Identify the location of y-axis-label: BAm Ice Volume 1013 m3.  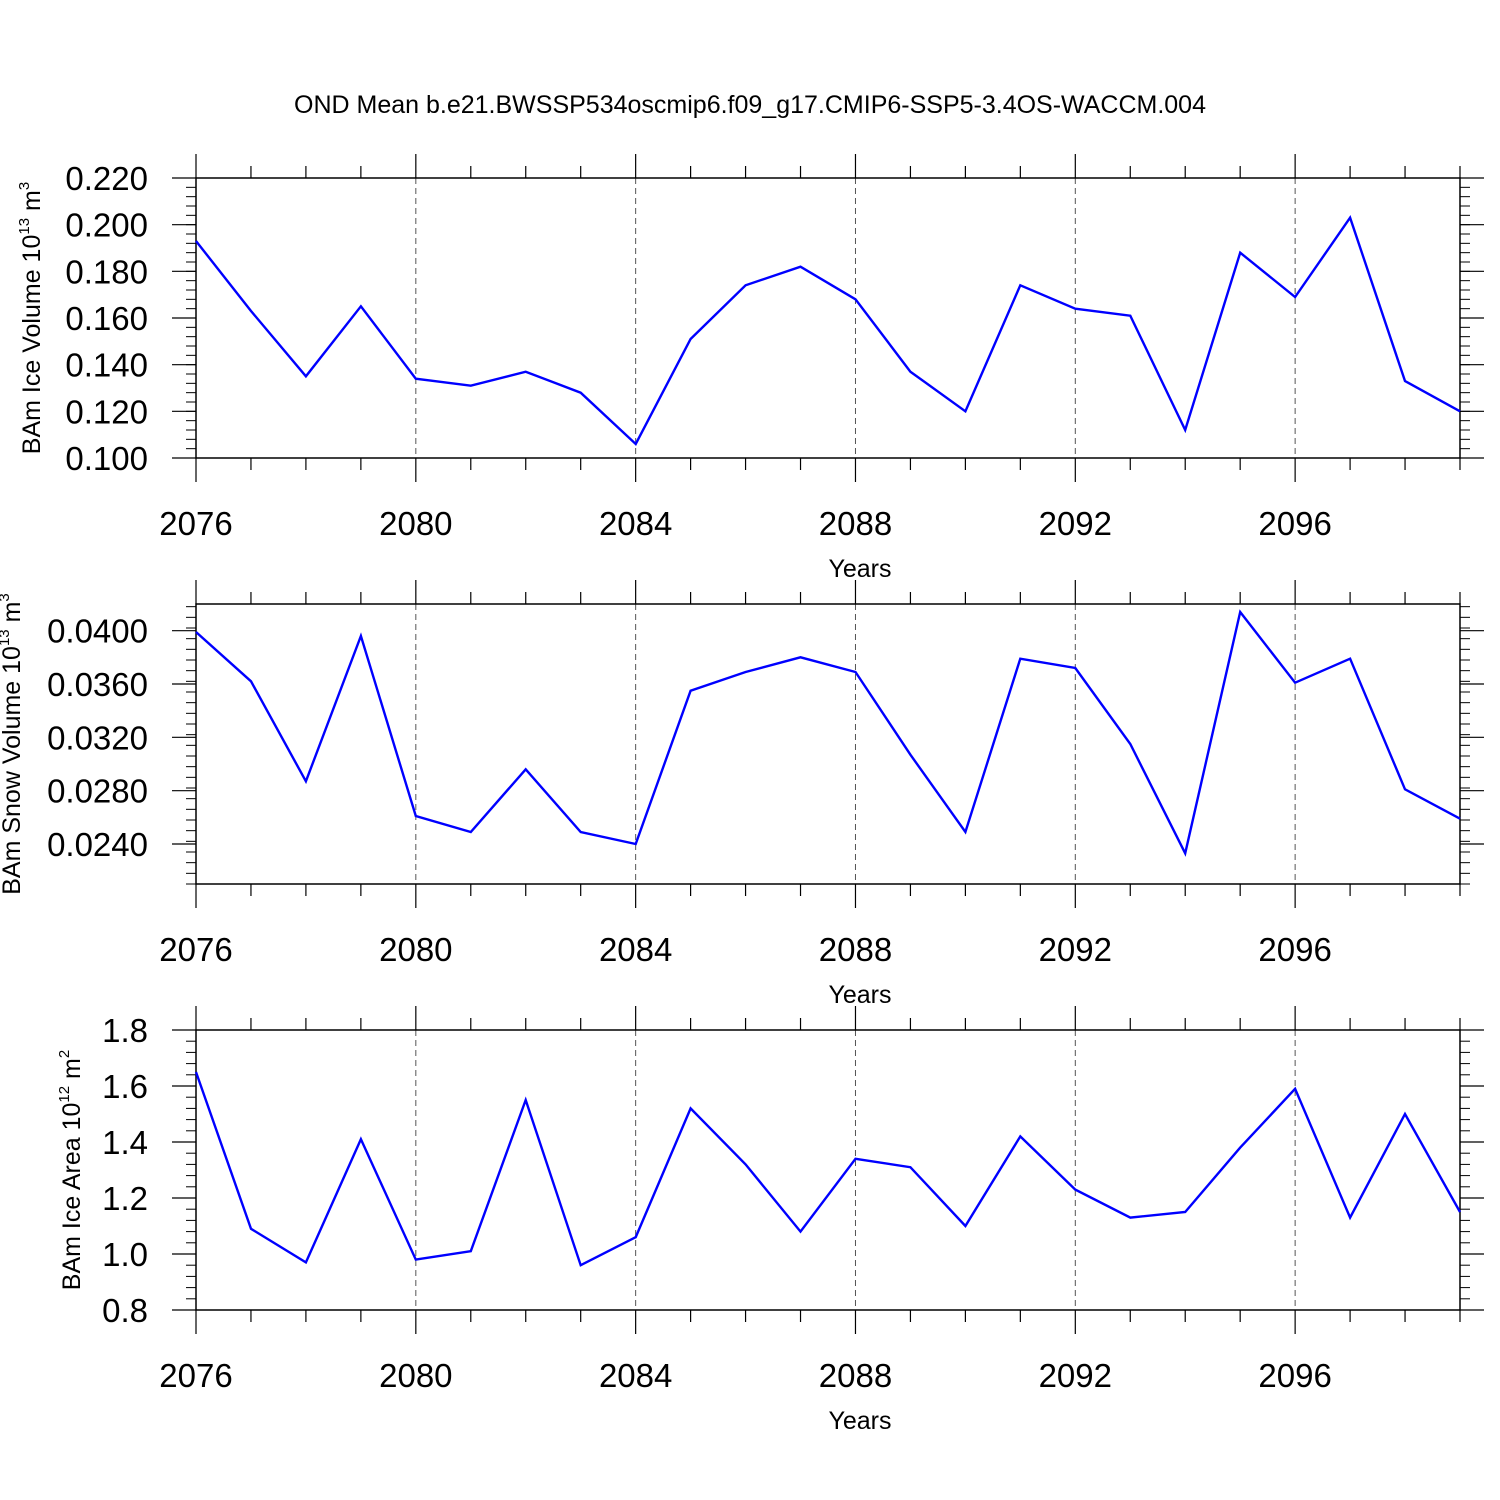
(31, 318).